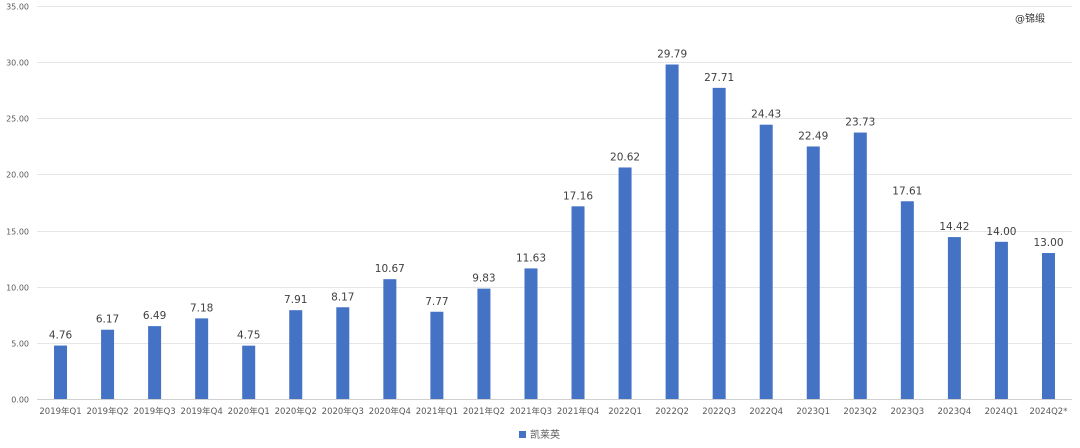 Image resolution: width=1080 pixels, height=448 pixels. I want to click on x-tick-label: 2020年Q2, so click(296, 411).